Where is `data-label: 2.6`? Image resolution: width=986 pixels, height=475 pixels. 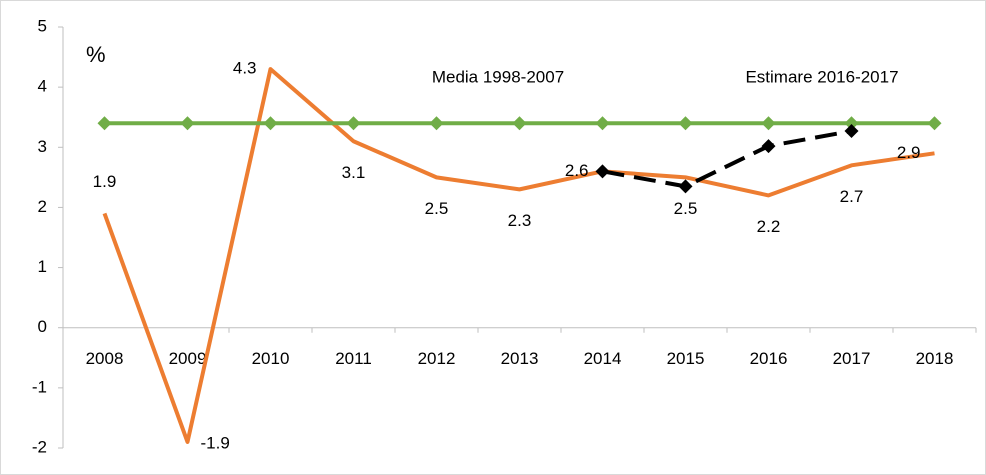 data-label: 2.6 is located at coordinates (577, 170).